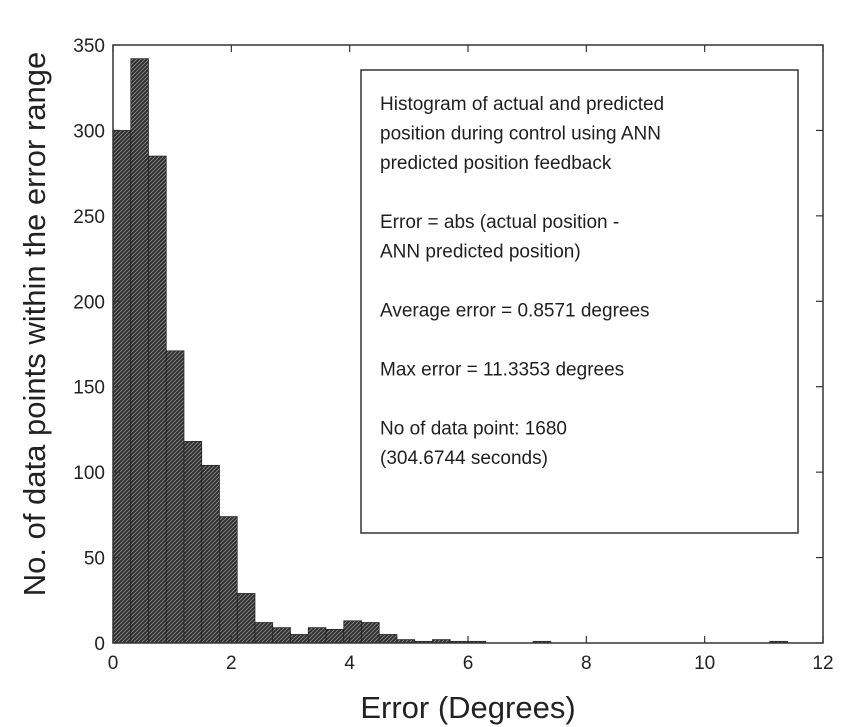 The image size is (846, 727). What do you see at coordinates (89, 217) in the screenshot?
I see `y-tick-label: 250` at bounding box center [89, 217].